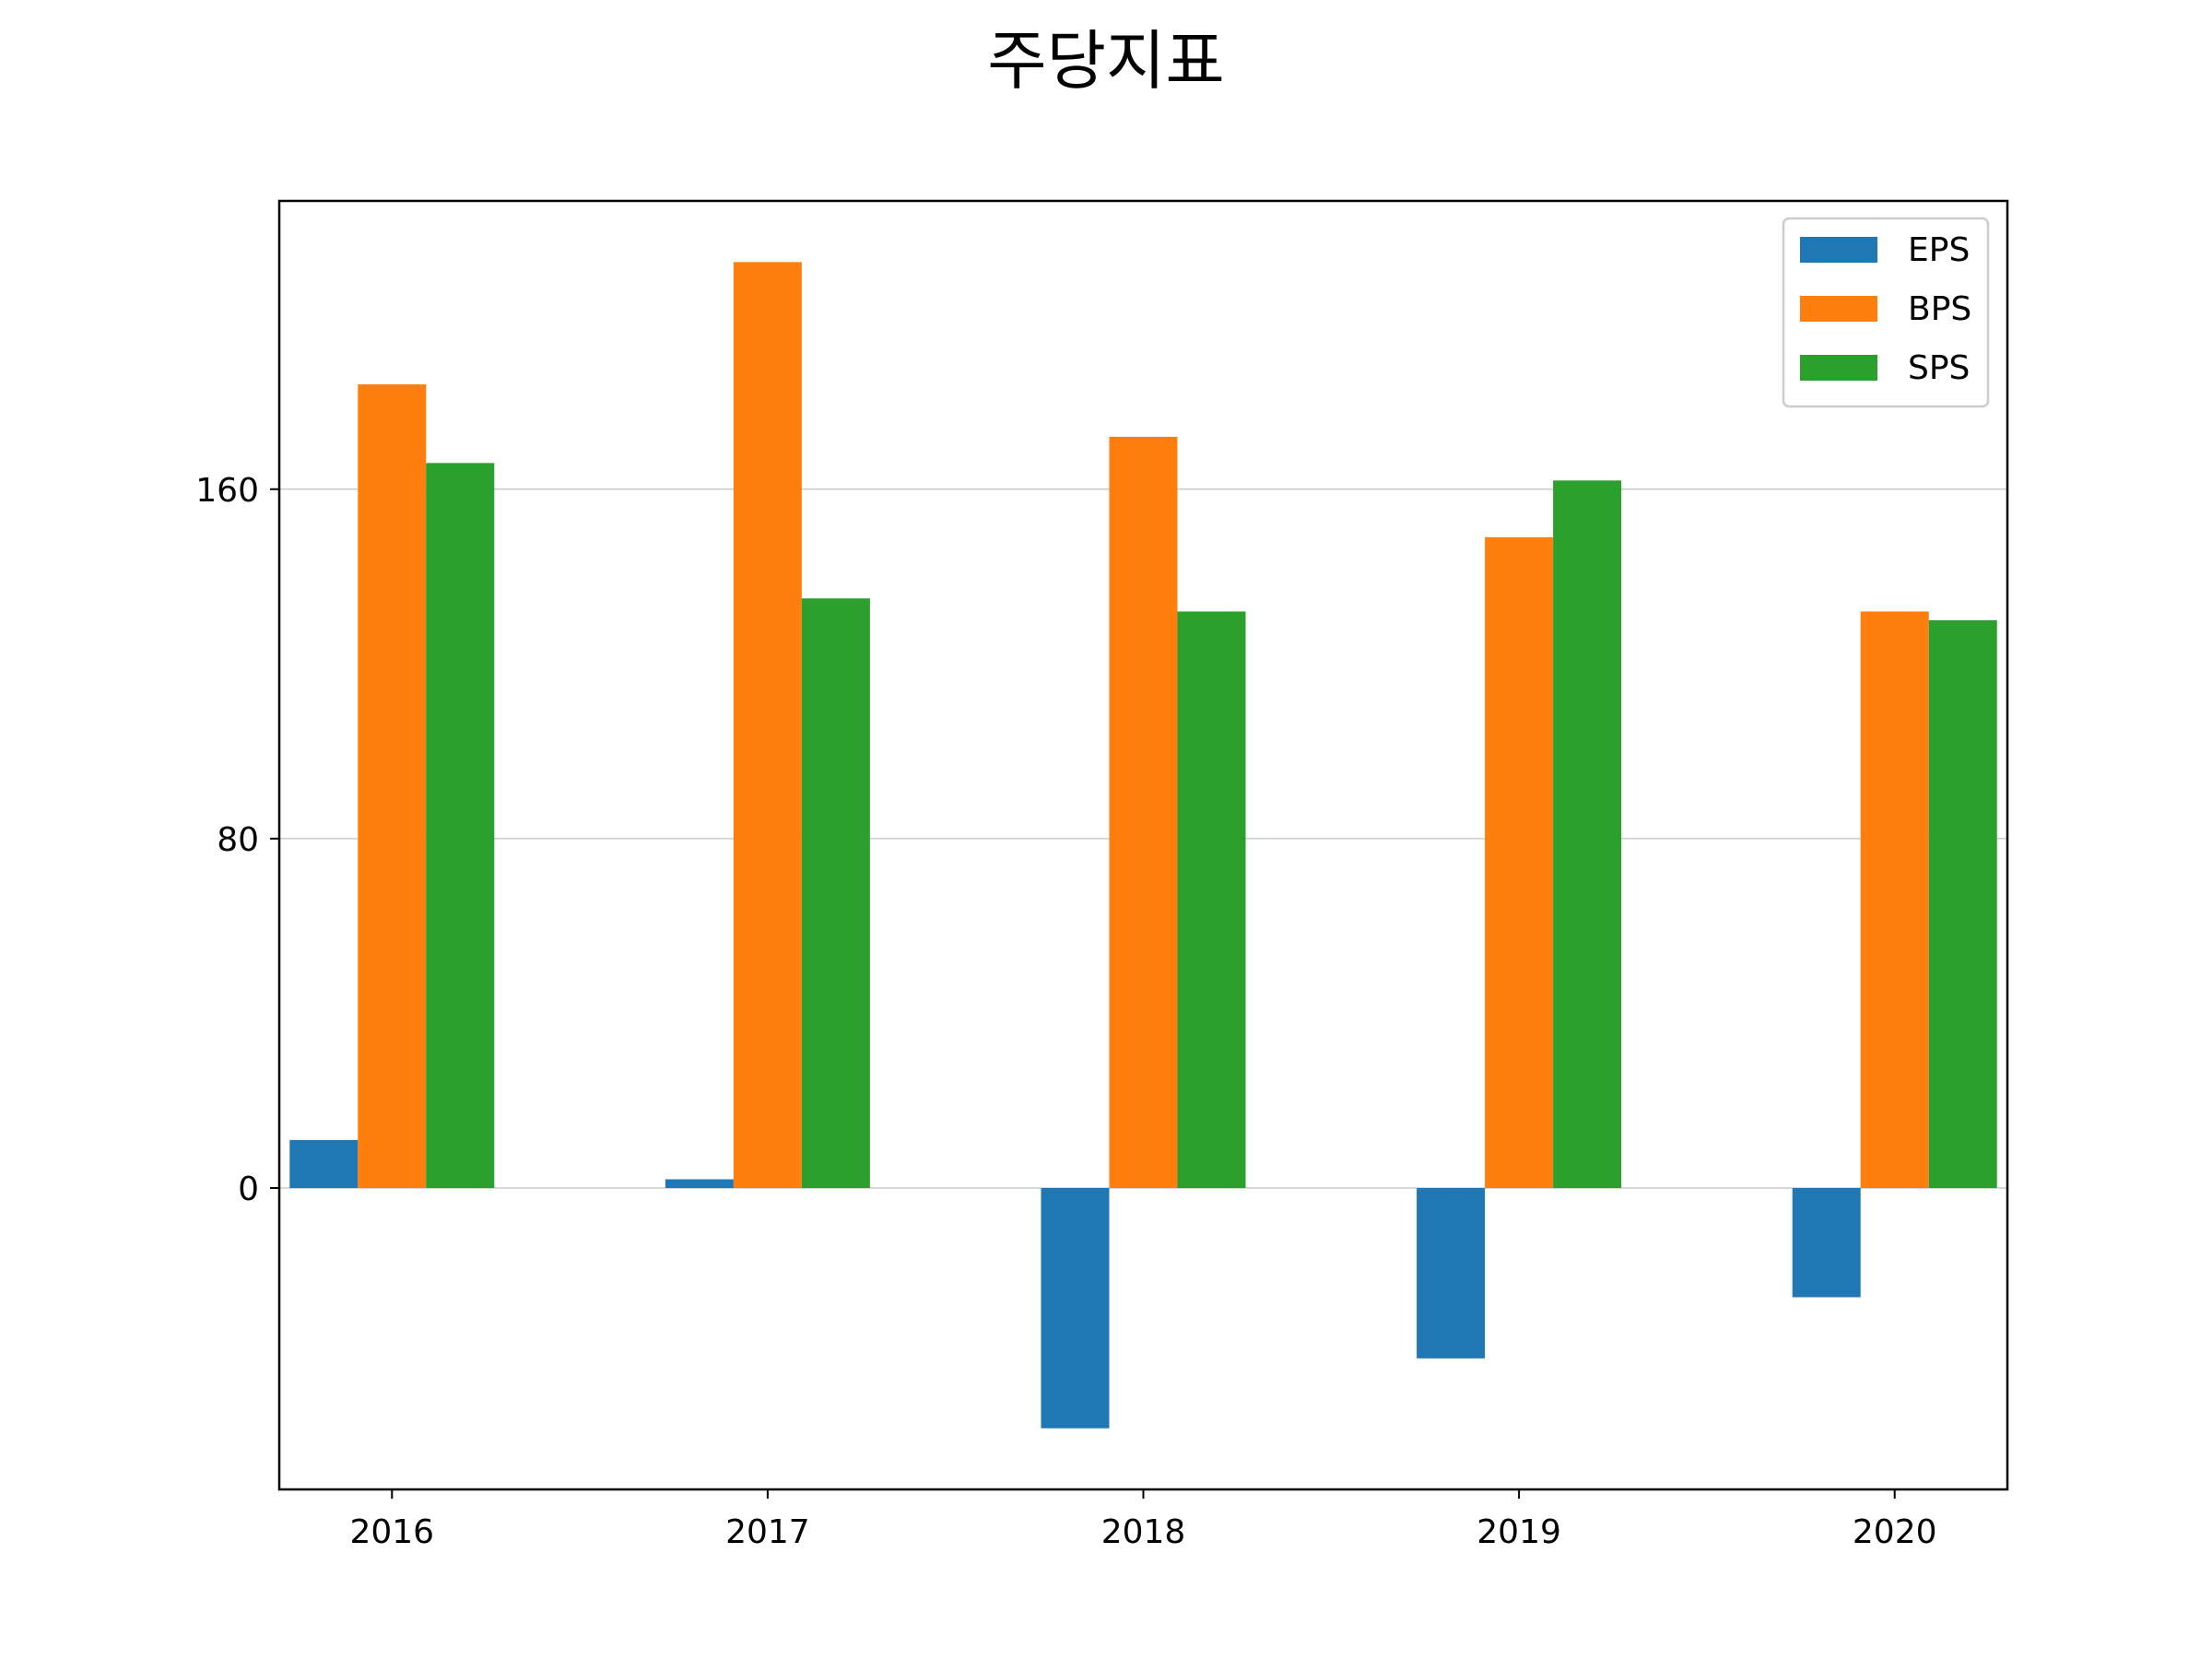  What do you see at coordinates (1838, 250) in the screenshot?
I see `legend-swatch-eps` at bounding box center [1838, 250].